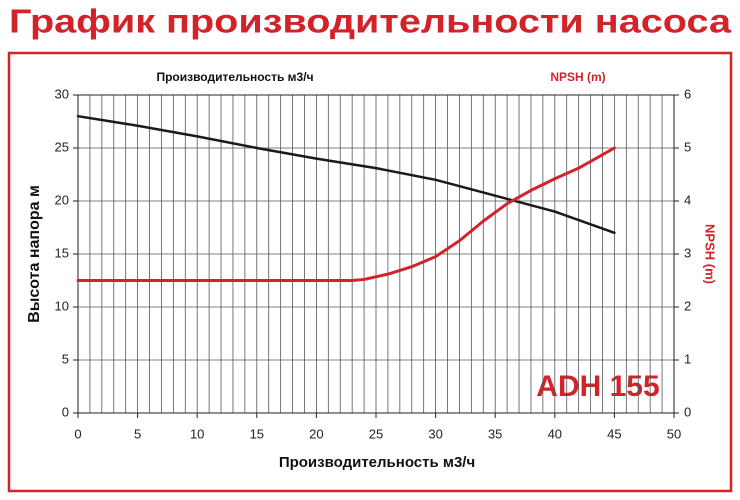 The width and height of the screenshot is (740, 500). I want to click on y-tick-label: 0, so click(65, 411).